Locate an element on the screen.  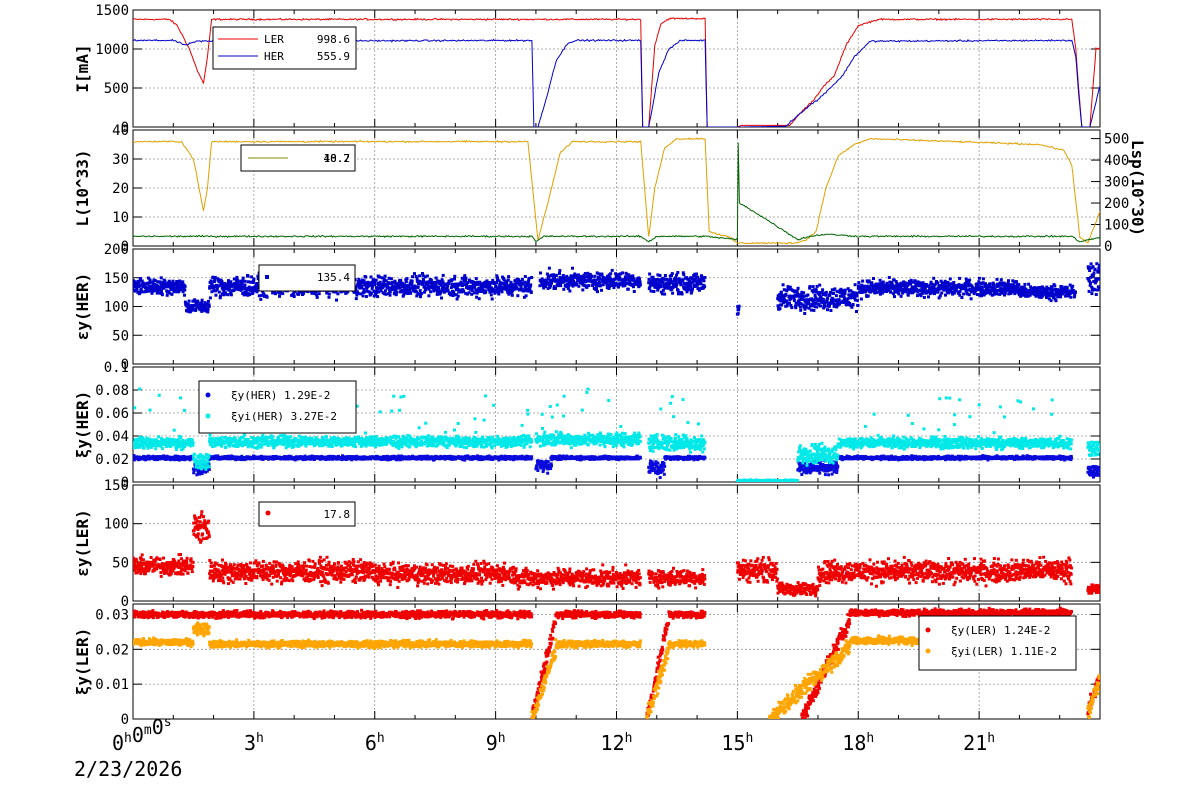
y-tick-label: 50 is located at coordinates (120, 336).